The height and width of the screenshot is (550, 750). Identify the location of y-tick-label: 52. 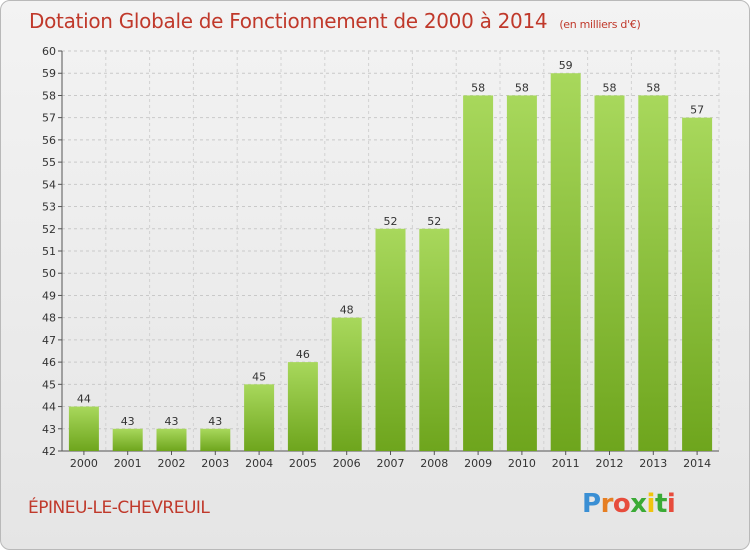
(49, 229).